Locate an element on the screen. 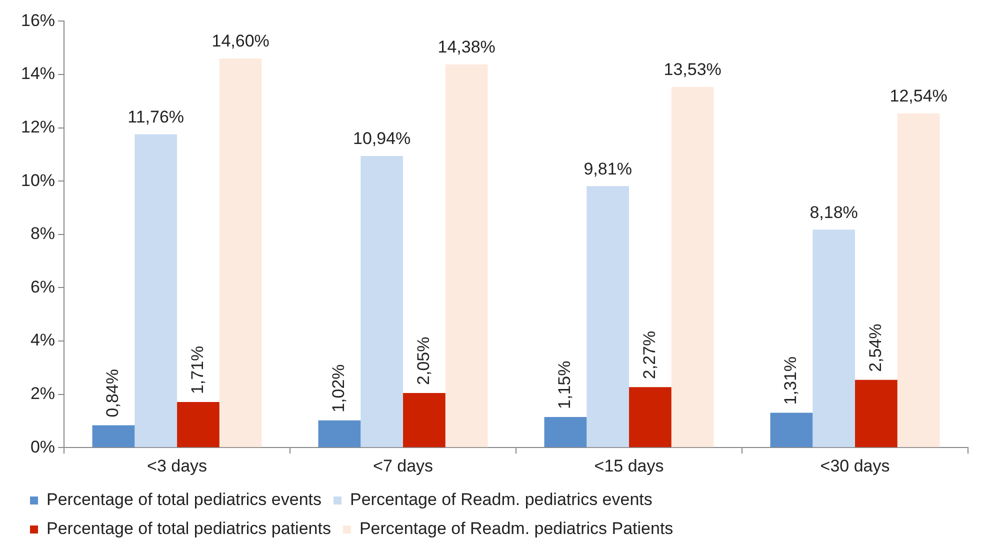 The image size is (998, 560). data-label: 2,05% is located at coordinates (423, 360).